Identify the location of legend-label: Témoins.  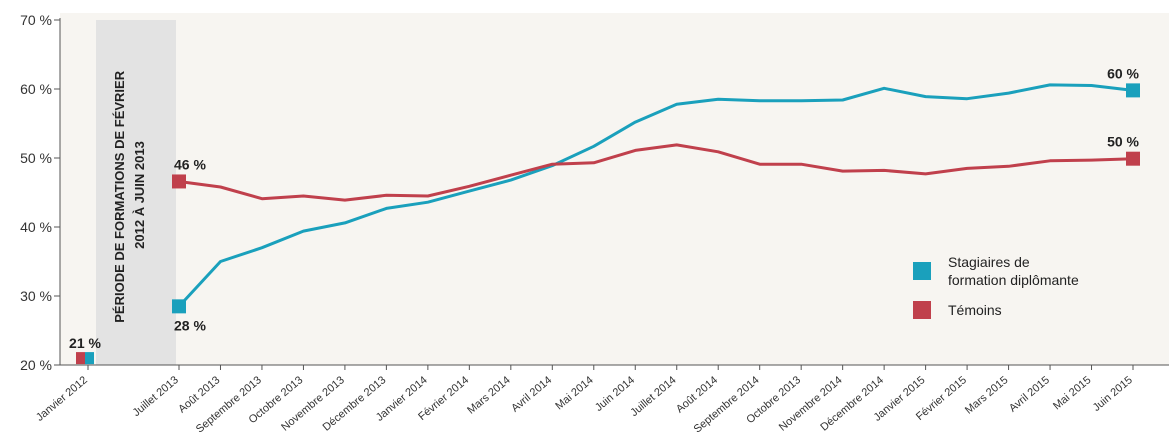
(975, 310).